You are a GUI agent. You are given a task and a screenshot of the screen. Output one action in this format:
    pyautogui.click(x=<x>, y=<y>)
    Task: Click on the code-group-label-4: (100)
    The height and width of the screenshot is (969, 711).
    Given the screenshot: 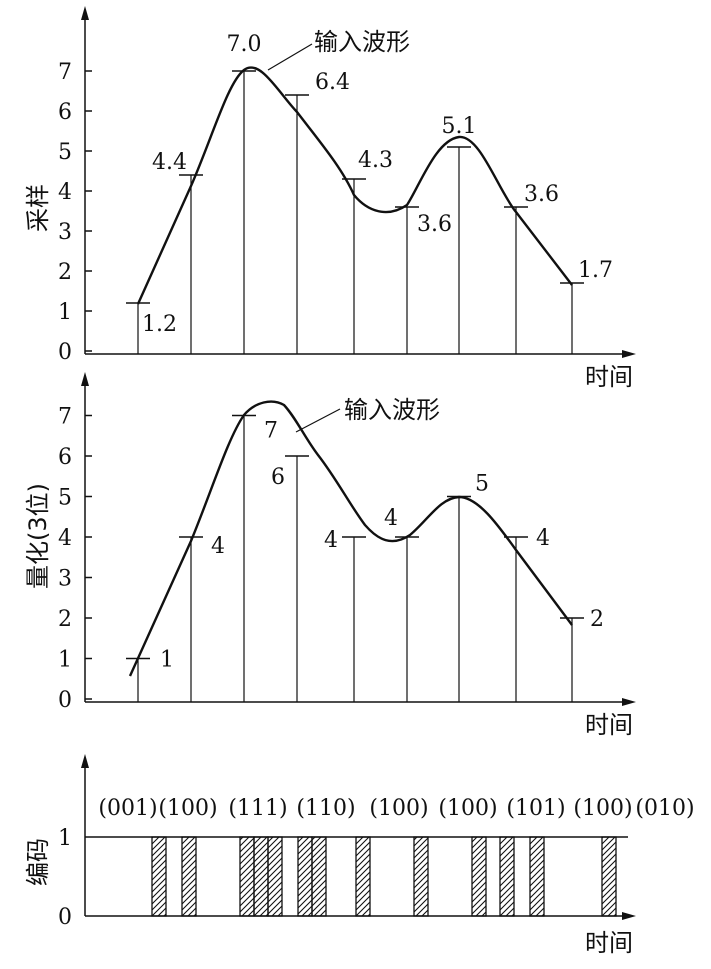 What is the action you would take?
    pyautogui.click(x=398, y=808)
    